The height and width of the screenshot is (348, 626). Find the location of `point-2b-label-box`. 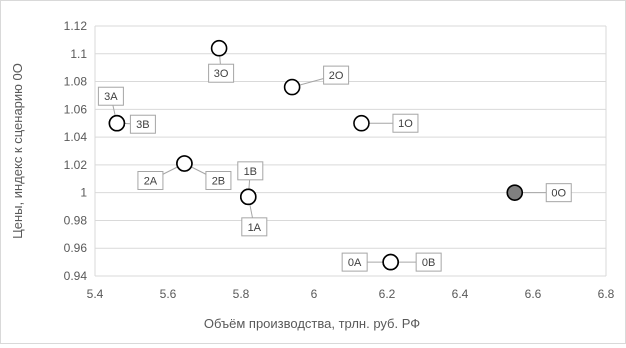

point-2b-label-box is located at coordinates (218, 180).